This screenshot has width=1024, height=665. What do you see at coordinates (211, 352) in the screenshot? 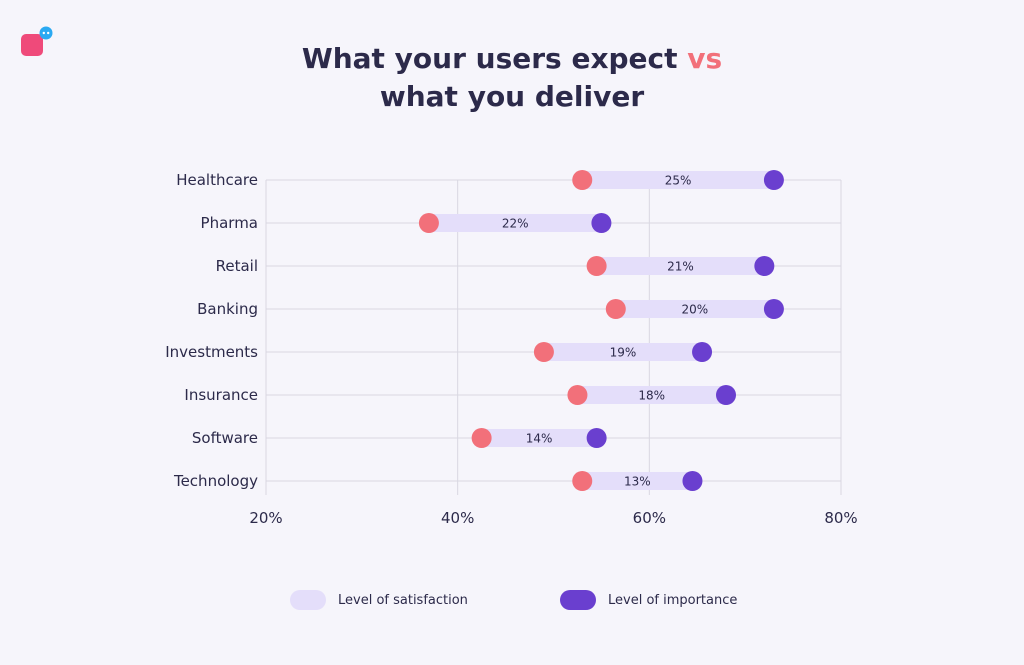
I see `category-label: Investments` at bounding box center [211, 352].